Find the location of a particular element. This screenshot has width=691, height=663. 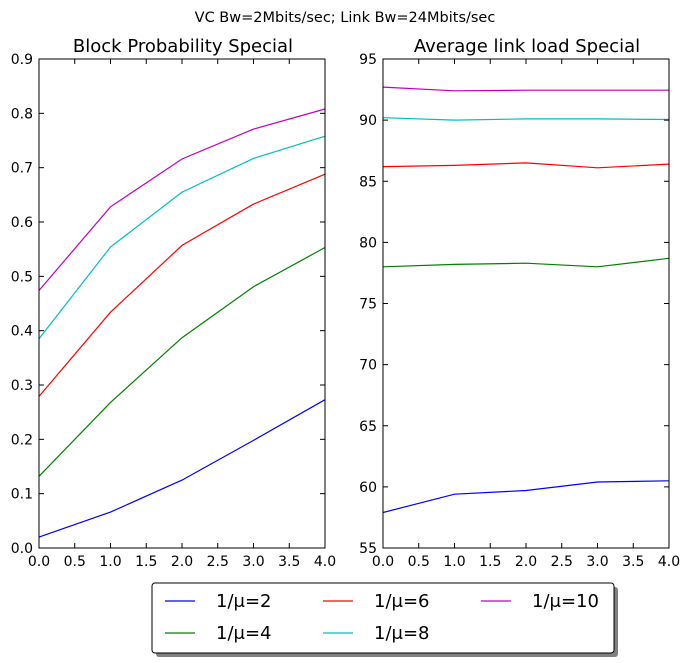

legend-label: 1/μ=6 is located at coordinates (402, 601).